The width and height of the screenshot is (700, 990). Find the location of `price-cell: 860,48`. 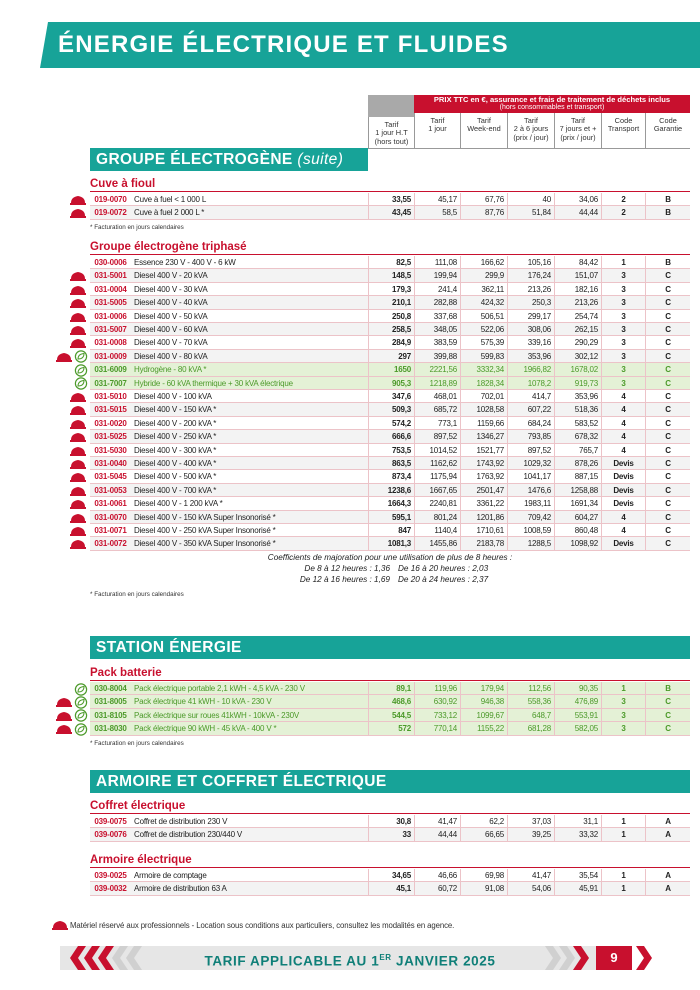

price-cell: 860,48 is located at coordinates (577, 530).